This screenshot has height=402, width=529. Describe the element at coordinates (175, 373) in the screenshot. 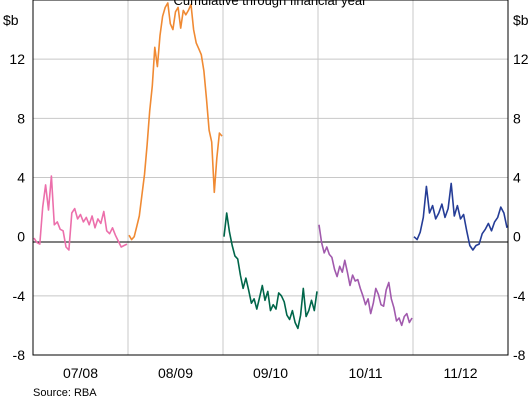

I see `x-tick-label: 08/09` at that location.